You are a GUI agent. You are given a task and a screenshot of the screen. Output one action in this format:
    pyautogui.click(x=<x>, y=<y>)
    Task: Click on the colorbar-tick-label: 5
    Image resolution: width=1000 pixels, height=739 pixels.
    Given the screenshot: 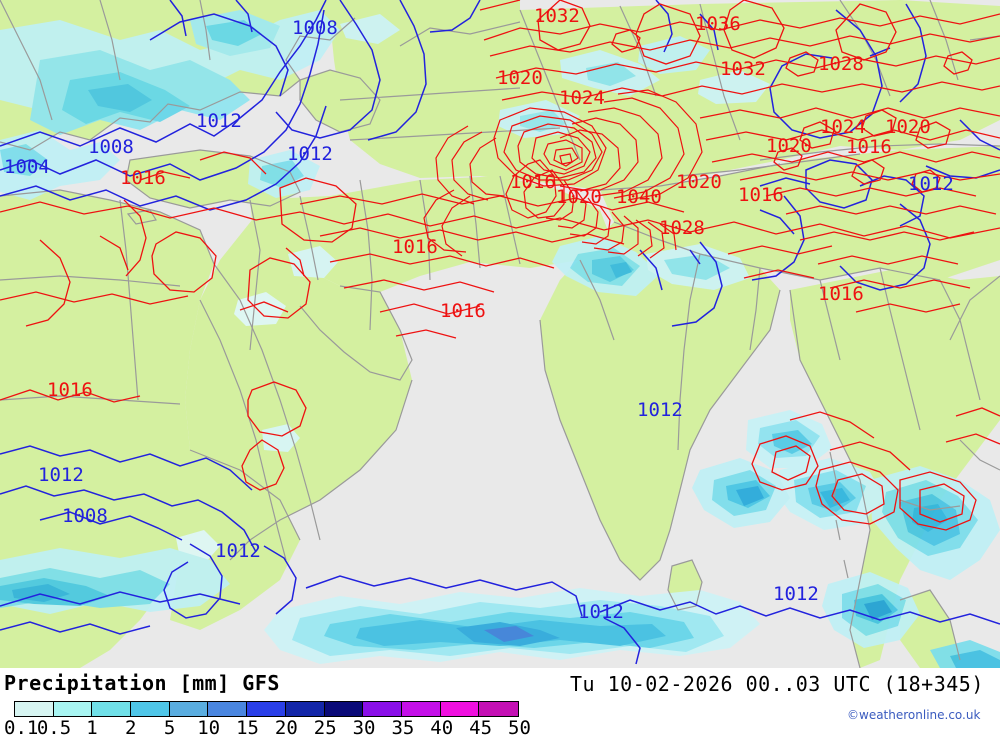 What is the action you would take?
    pyautogui.click(x=169, y=728)
    